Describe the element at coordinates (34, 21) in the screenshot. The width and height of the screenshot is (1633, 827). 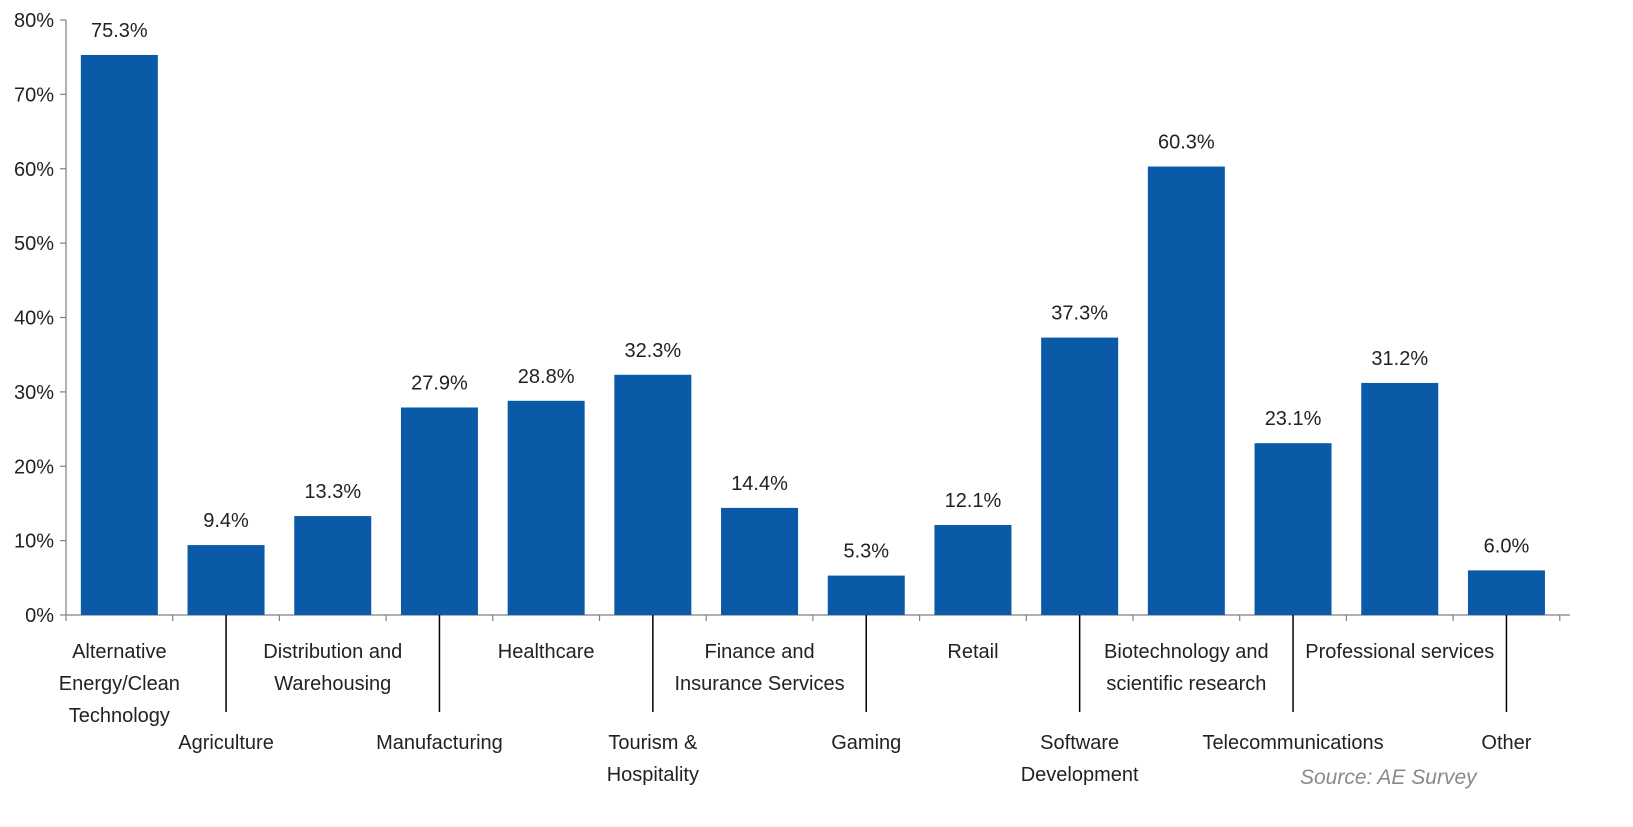
I see `y-tick-label: 80%` at that location.